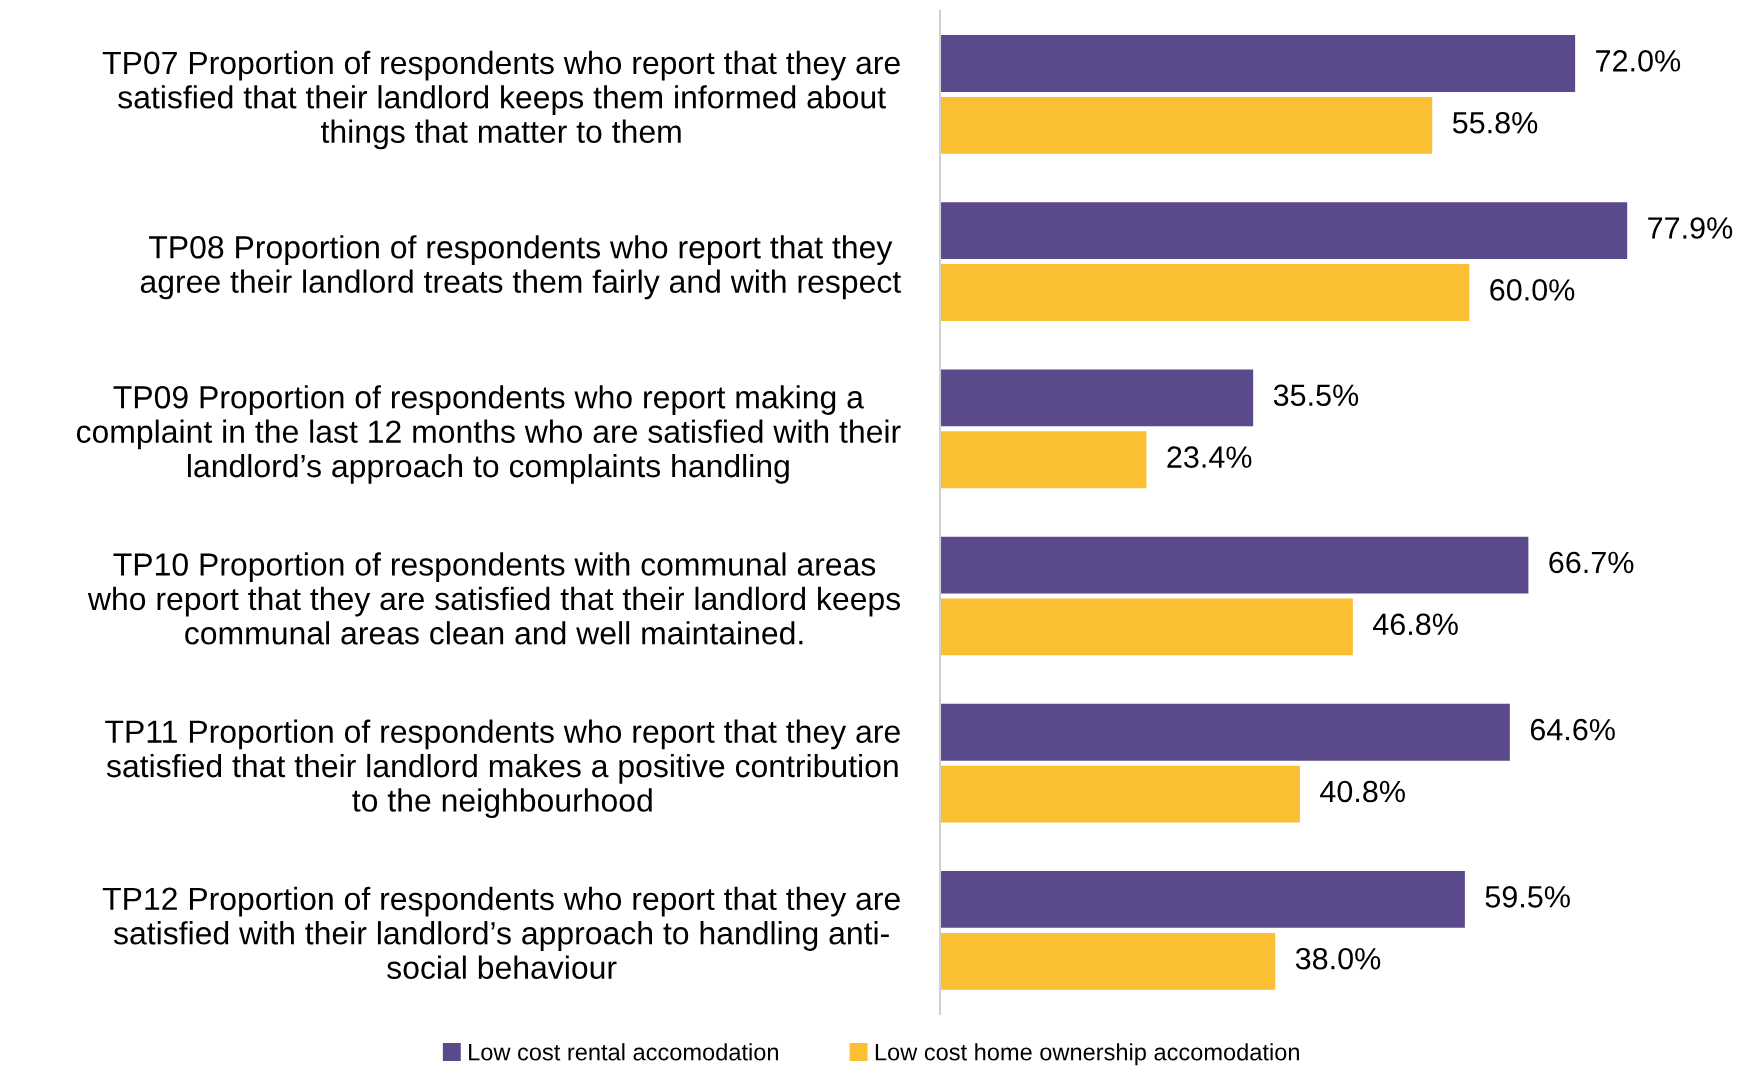  Describe the element at coordinates (1338, 958) in the screenshot. I see `data-label: 38.0%` at that location.